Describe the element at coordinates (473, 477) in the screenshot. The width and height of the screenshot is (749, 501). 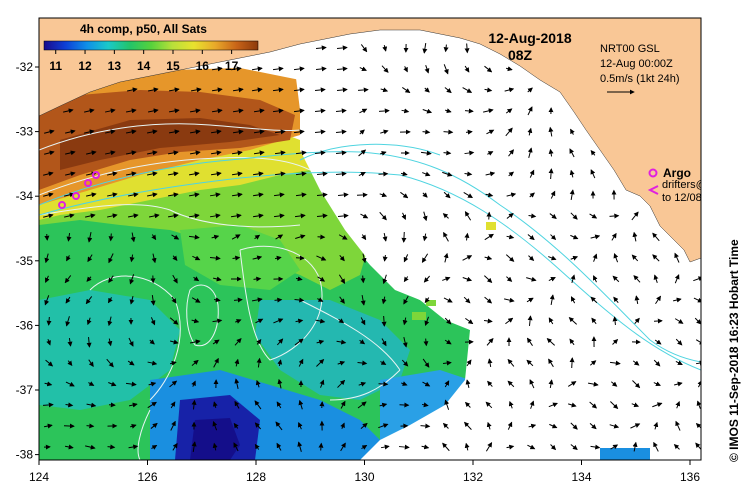
I see `longitude-tick-label: 132` at that location.